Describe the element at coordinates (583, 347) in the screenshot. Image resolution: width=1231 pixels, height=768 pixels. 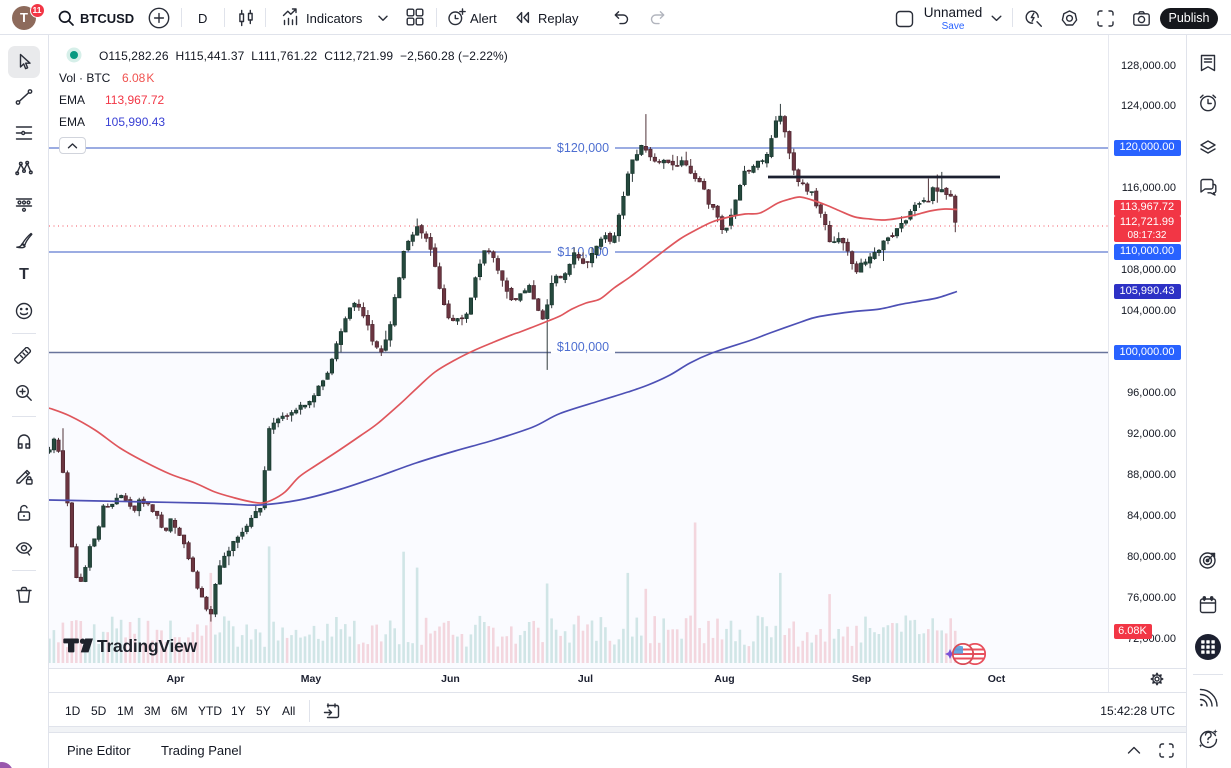
I see `svg-text: $100,000` at that location.